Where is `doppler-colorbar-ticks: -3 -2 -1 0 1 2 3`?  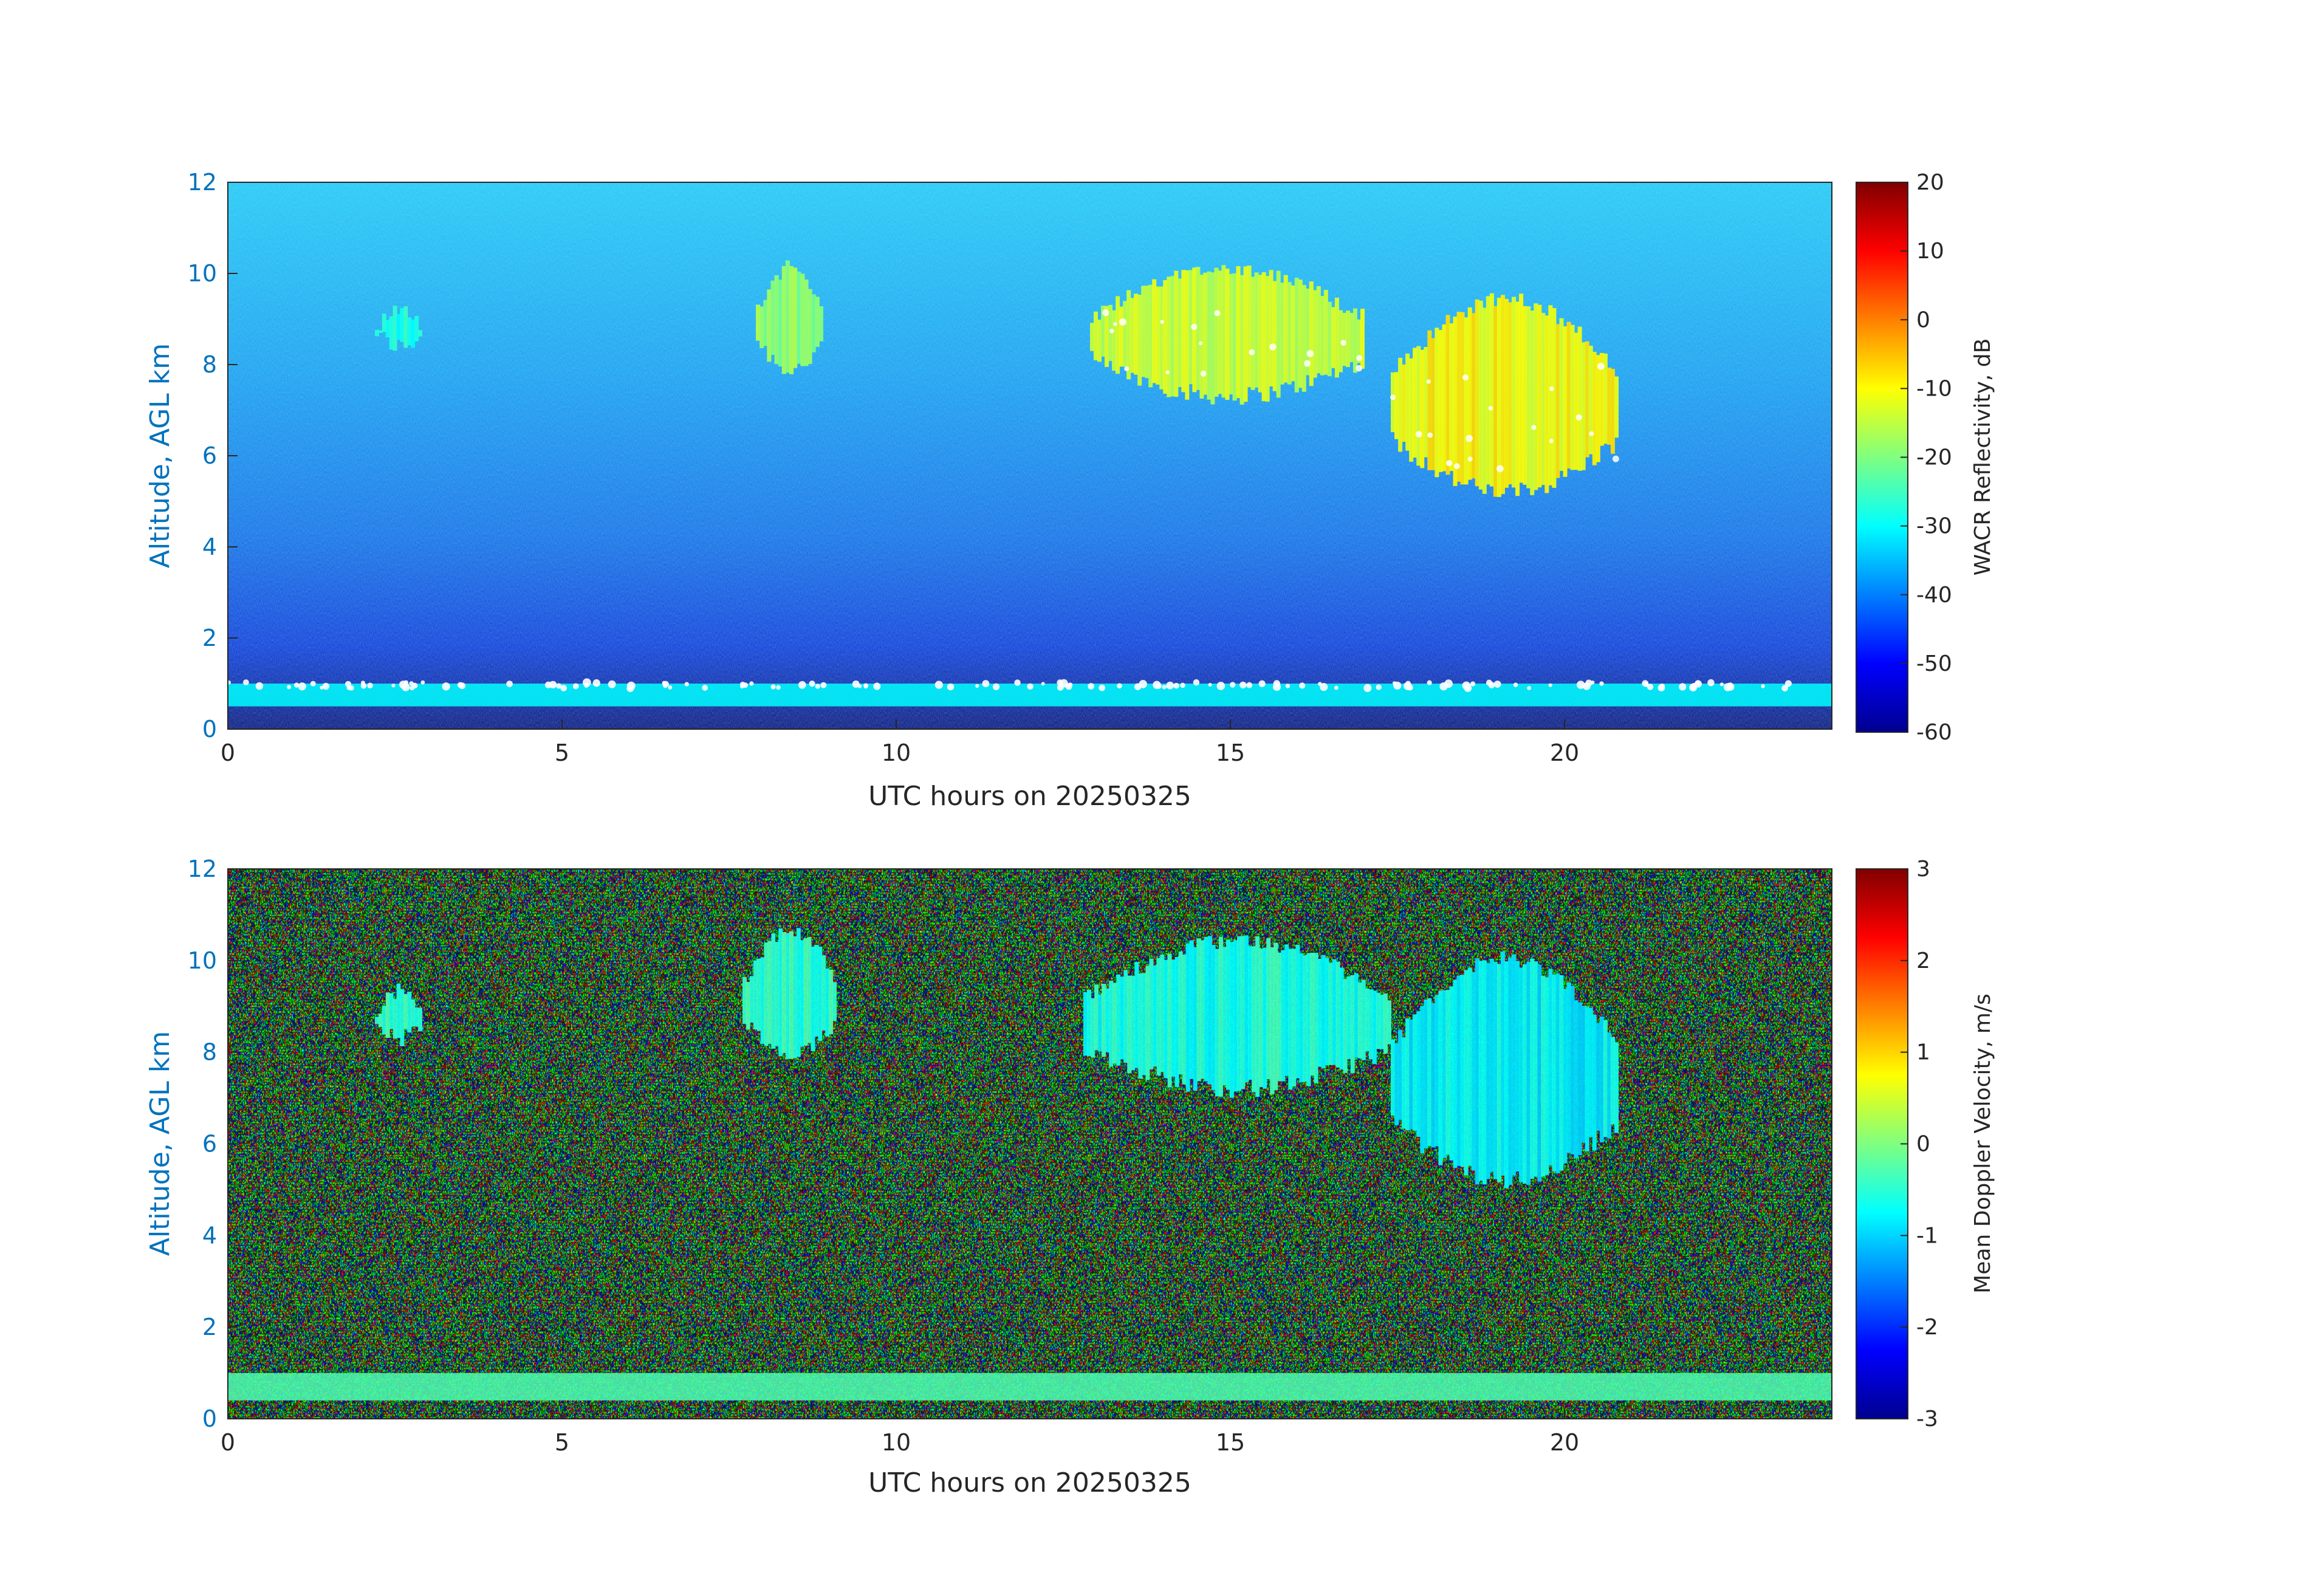 doppler-colorbar-ticks: -3 -2 -1 0 1 2 3 is located at coordinates (1920, 1144).